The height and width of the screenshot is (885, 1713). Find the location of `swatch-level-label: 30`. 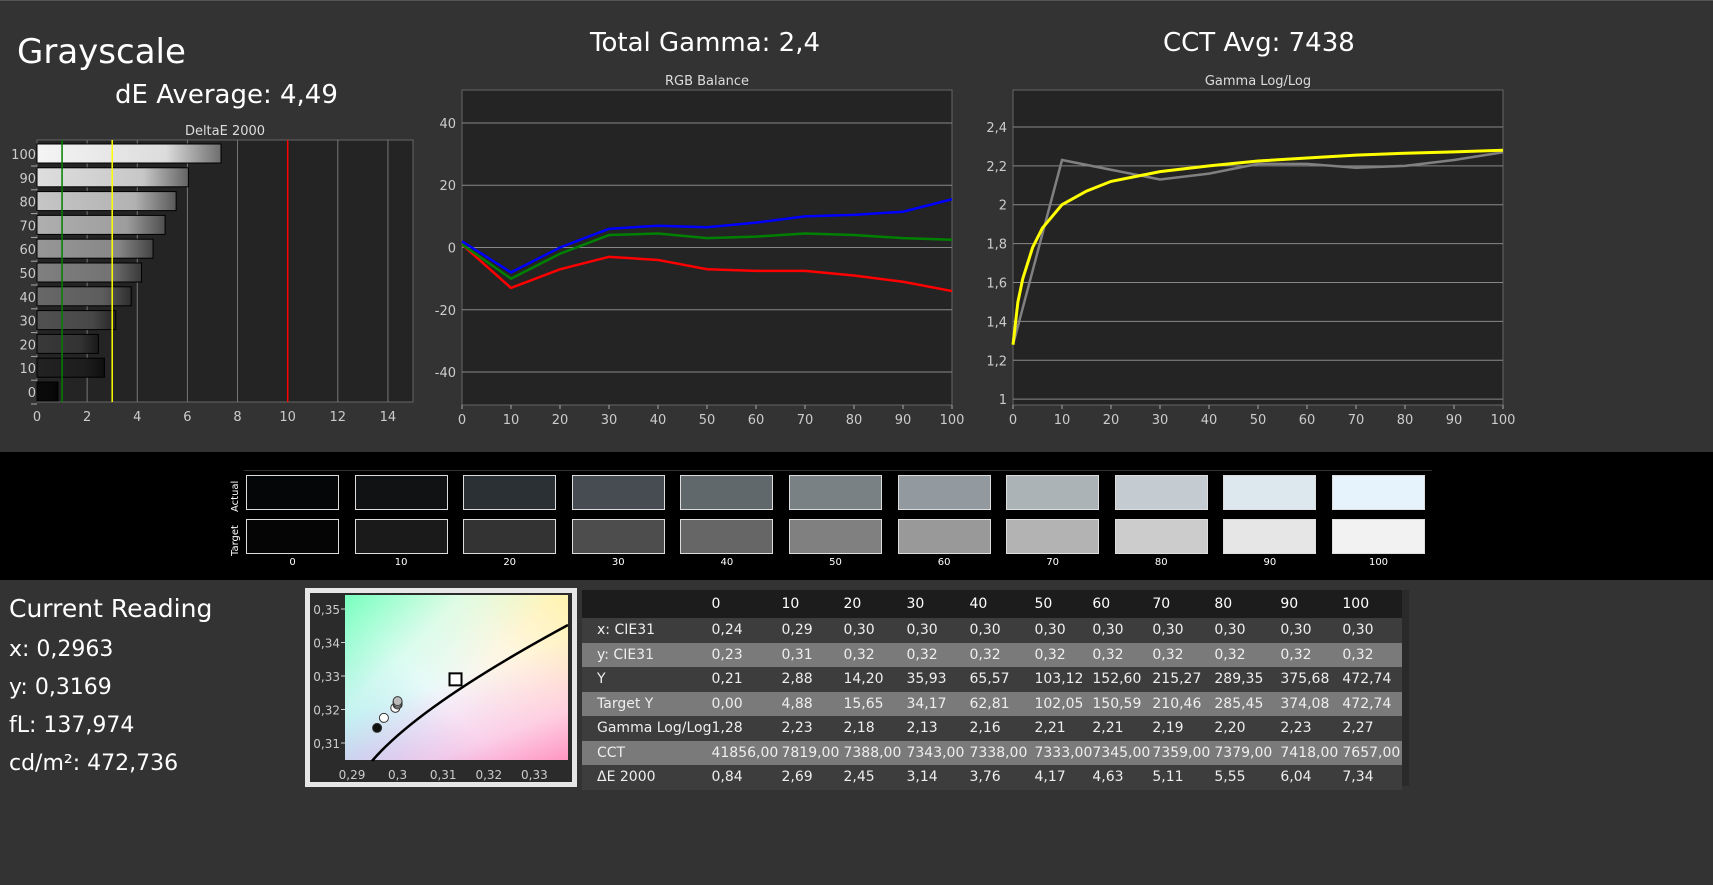

swatch-level-label: 30 is located at coordinates (618, 562).